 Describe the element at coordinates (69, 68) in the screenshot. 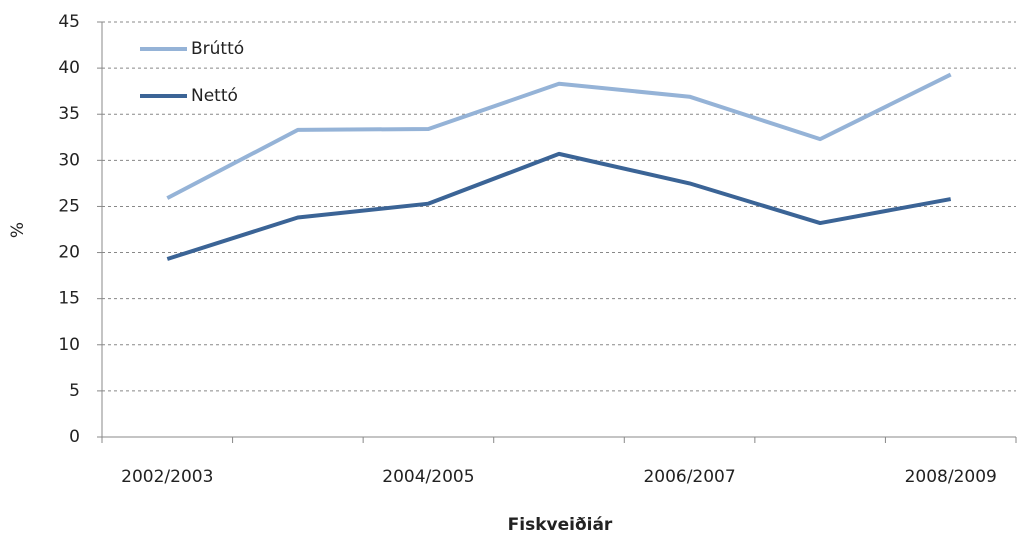

I see `y-tick-label: 40` at that location.